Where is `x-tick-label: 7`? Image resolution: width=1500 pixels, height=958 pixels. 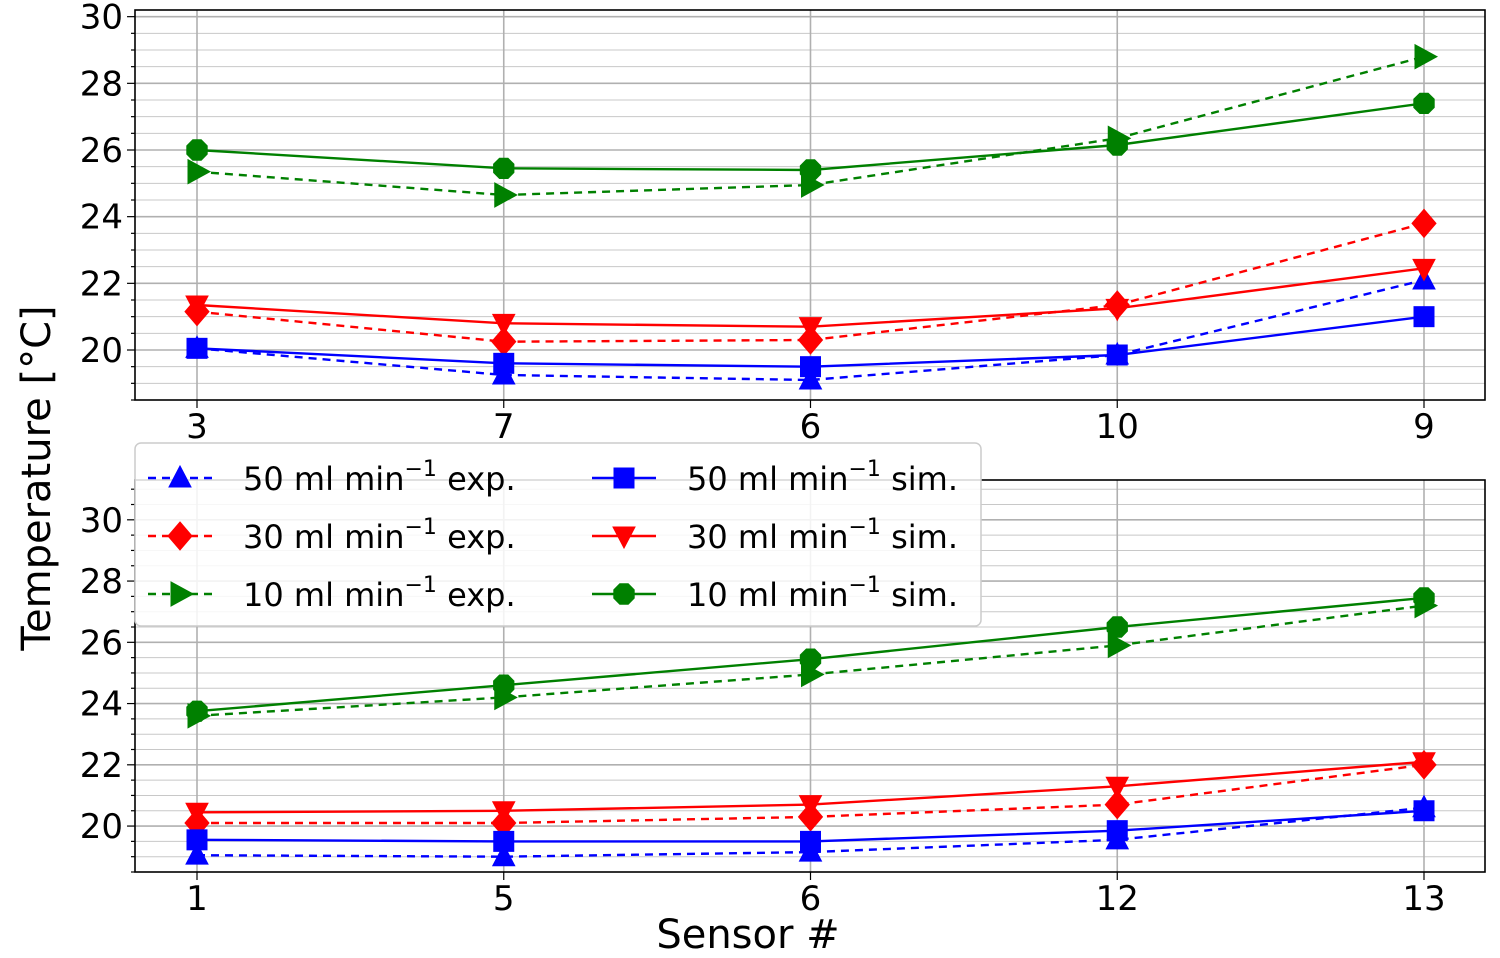 x-tick-label: 7 is located at coordinates (504, 427).